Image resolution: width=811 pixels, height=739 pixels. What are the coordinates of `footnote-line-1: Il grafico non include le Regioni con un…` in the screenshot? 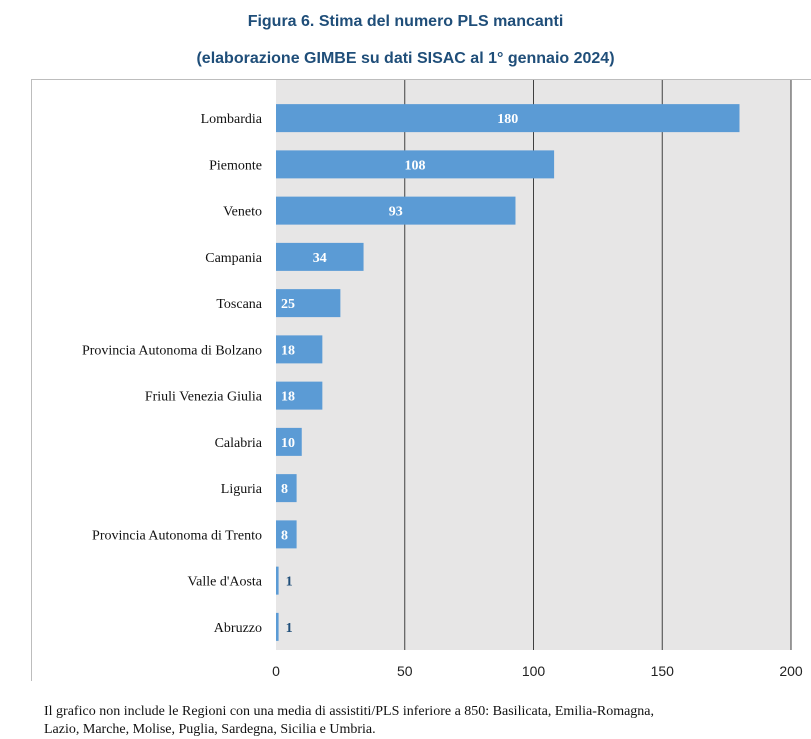 It's located at (349, 711).